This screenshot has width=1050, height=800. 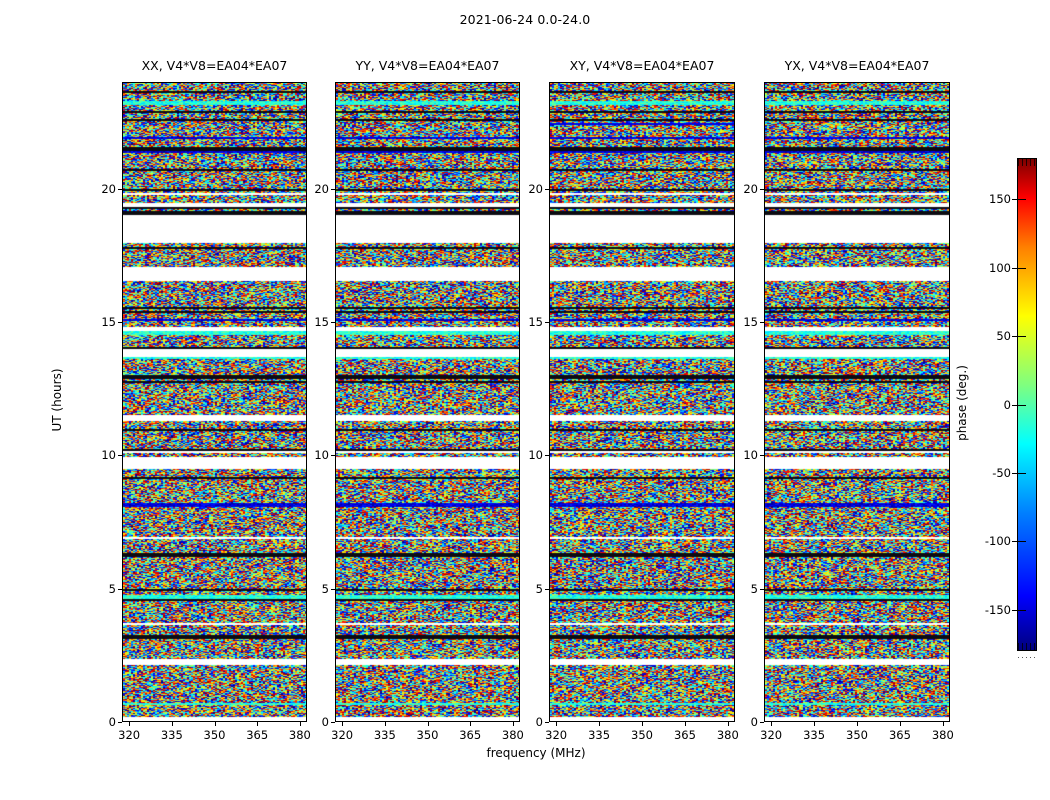 I want to click on phase-waterfall-panel-yy, so click(x=427, y=402).